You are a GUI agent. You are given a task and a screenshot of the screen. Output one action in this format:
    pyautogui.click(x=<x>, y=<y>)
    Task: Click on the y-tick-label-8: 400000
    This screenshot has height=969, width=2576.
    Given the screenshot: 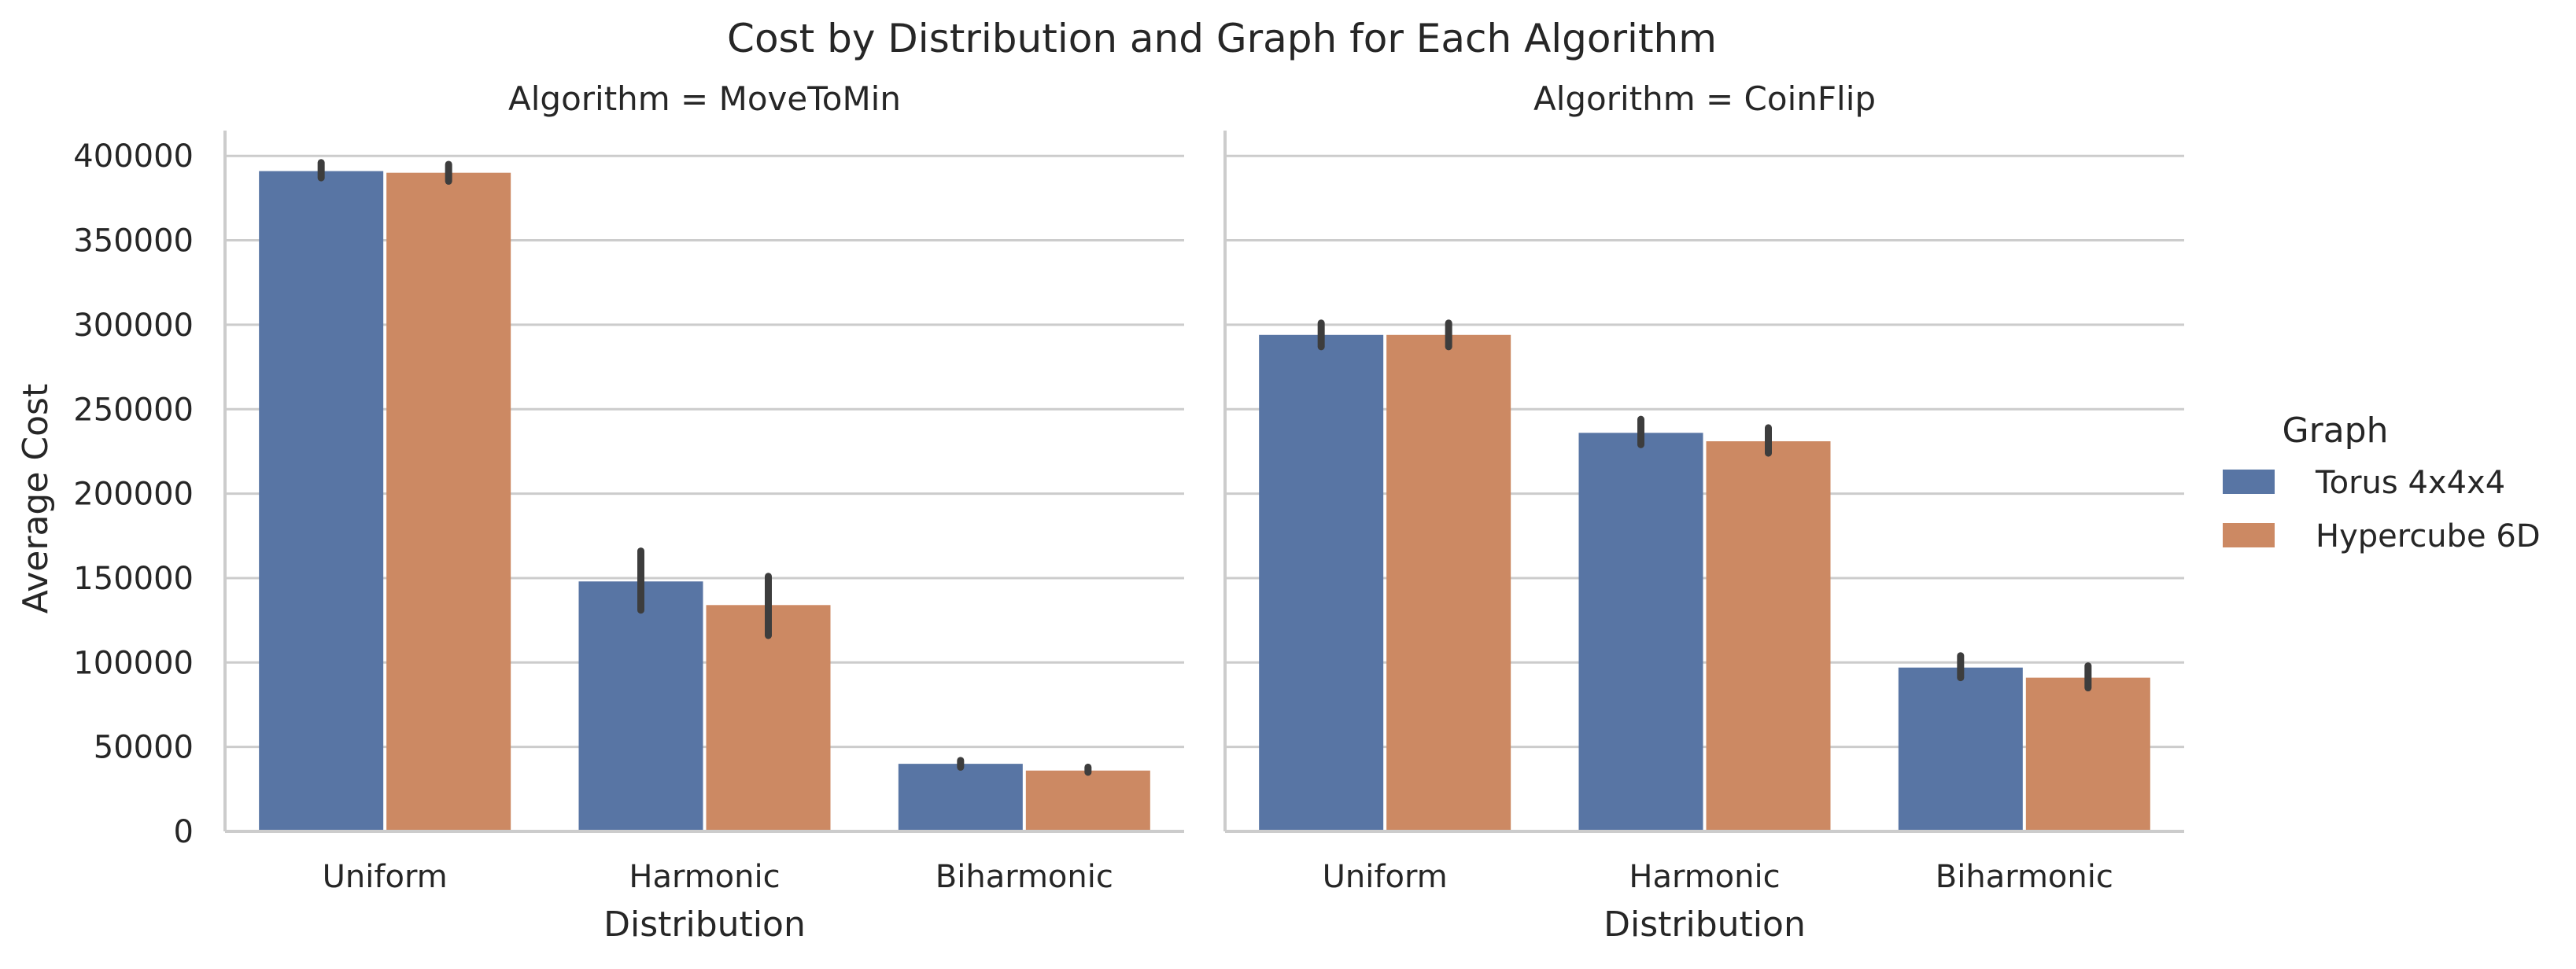 What is the action you would take?
    pyautogui.click(x=133, y=157)
    